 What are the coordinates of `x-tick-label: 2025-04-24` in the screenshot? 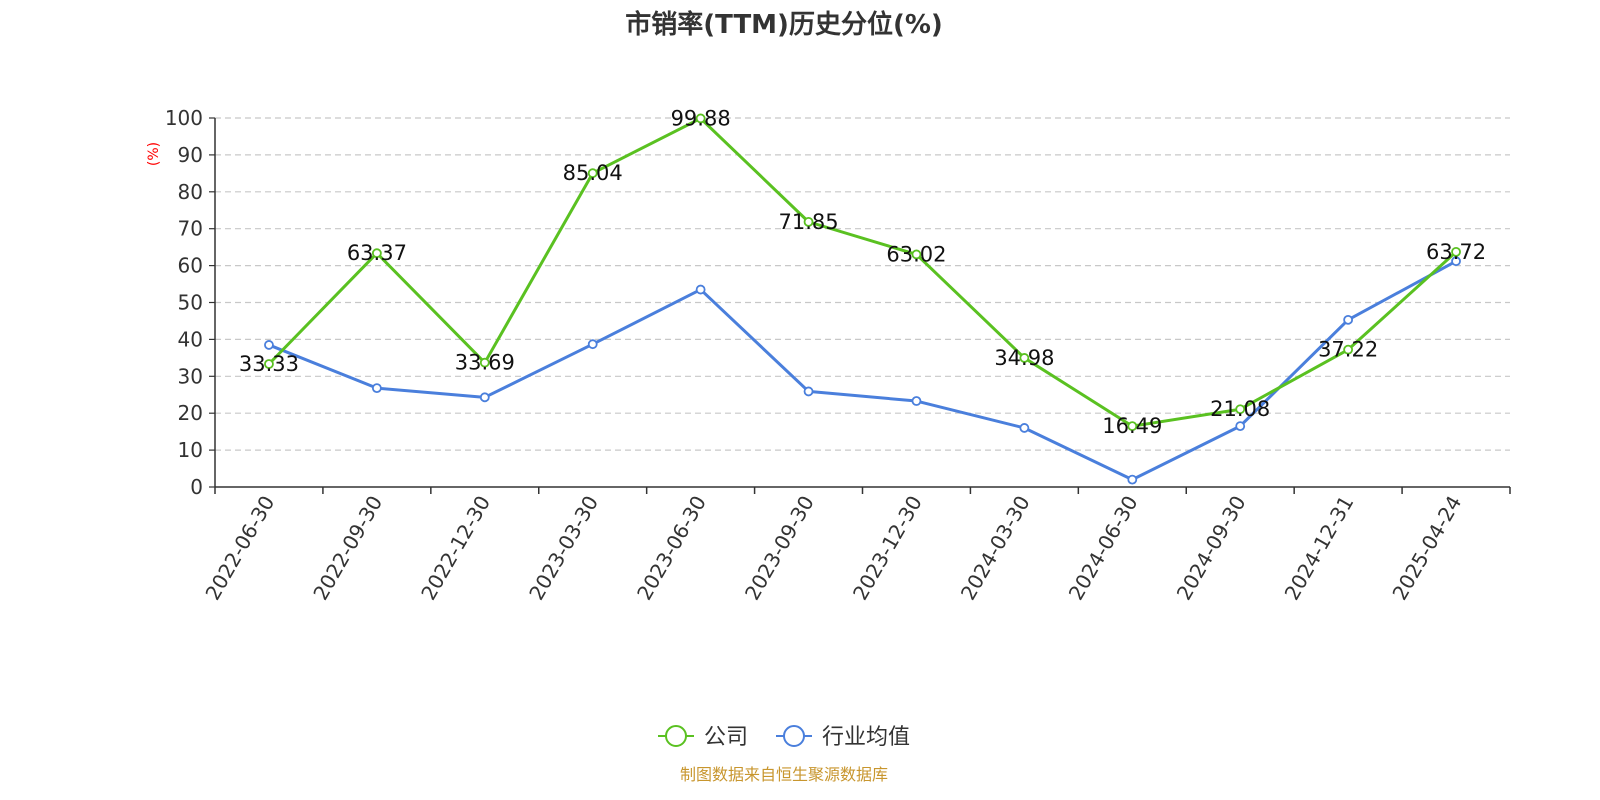 It's located at (1426, 548).